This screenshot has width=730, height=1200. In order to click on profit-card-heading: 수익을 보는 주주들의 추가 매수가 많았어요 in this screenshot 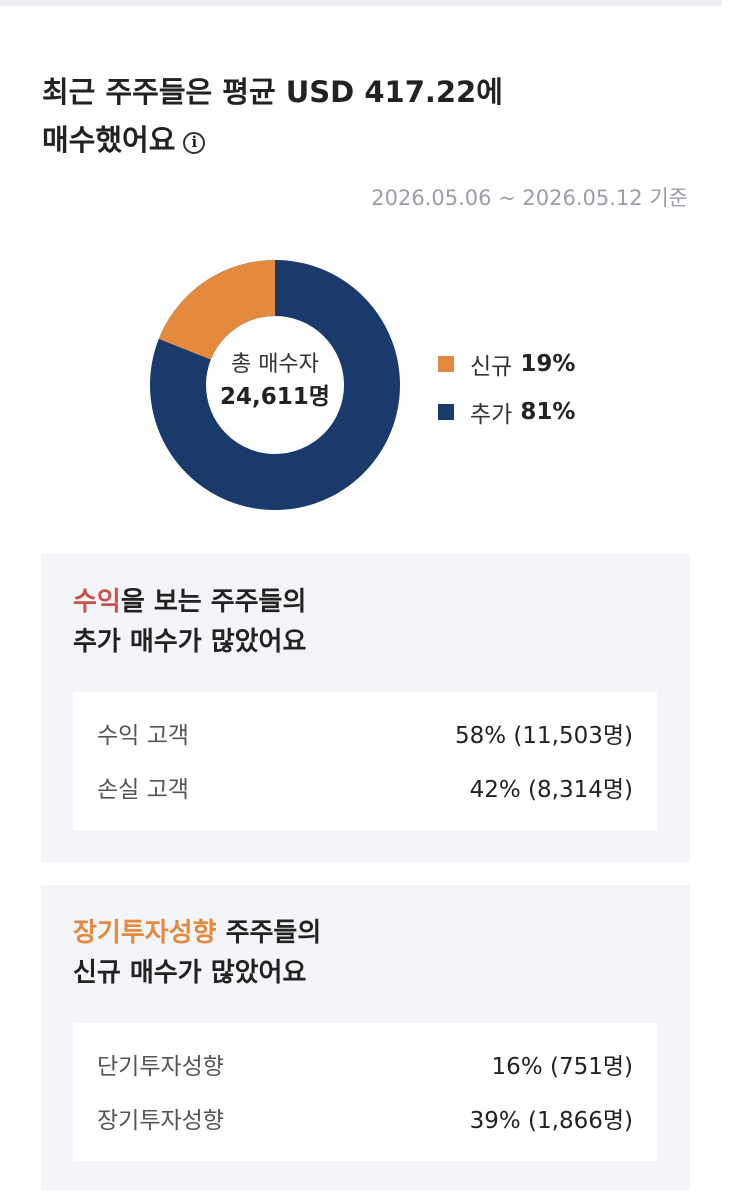, I will do `click(353, 622)`.